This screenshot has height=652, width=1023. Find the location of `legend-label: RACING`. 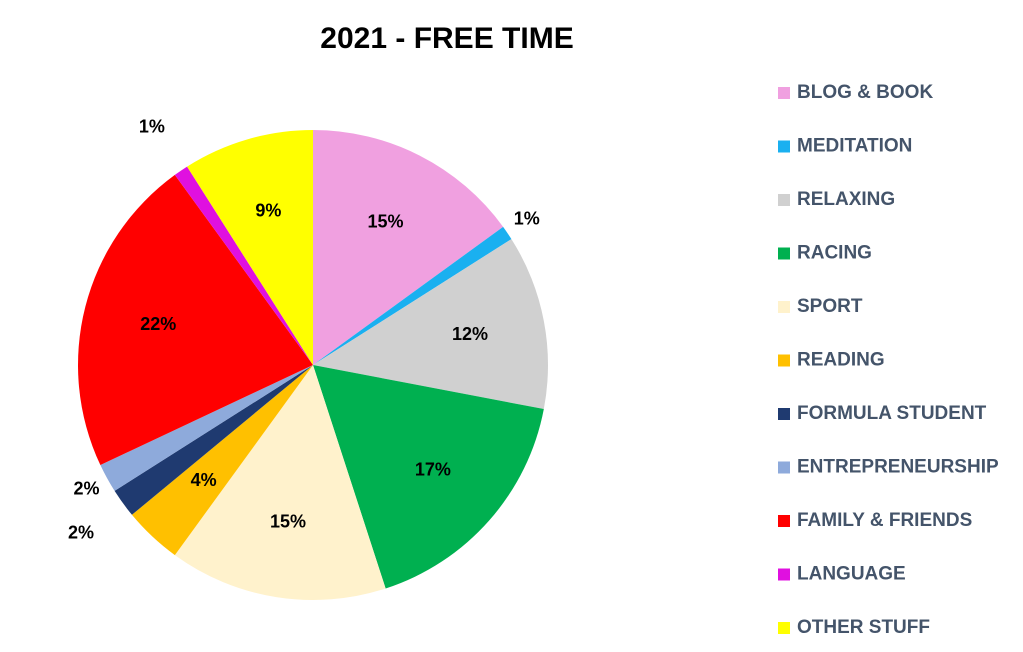

legend-label: RACING is located at coordinates (834, 253).